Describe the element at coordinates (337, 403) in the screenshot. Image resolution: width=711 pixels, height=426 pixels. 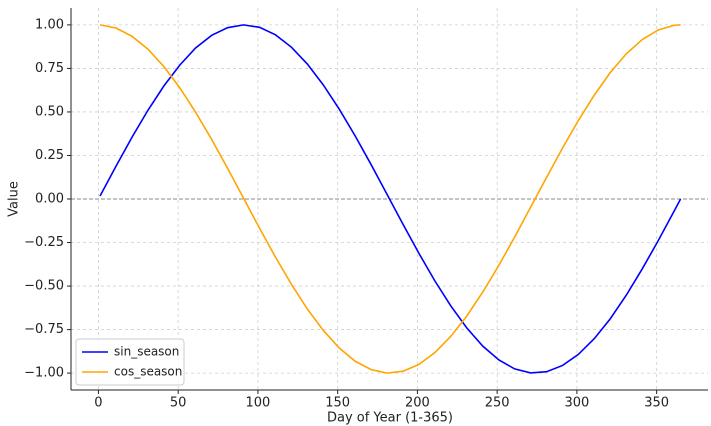
I see `x-tick-label: 150` at that location.